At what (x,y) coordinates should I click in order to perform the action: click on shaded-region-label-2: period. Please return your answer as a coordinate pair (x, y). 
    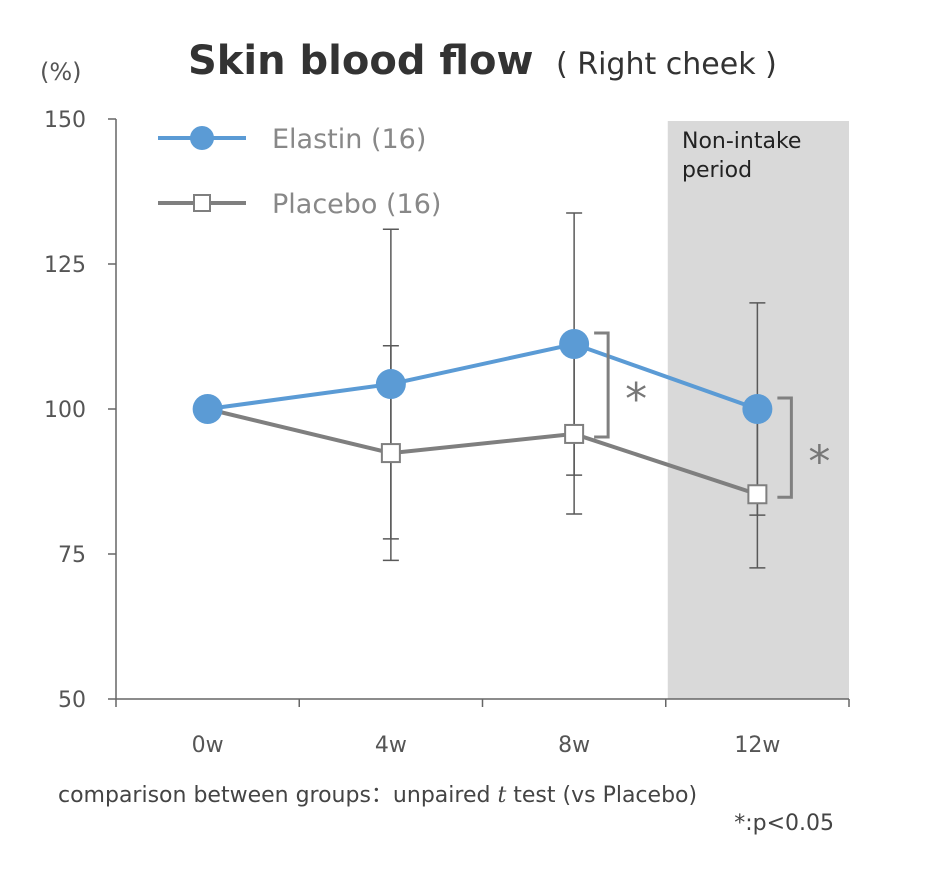
    Looking at the image, I should click on (717, 170).